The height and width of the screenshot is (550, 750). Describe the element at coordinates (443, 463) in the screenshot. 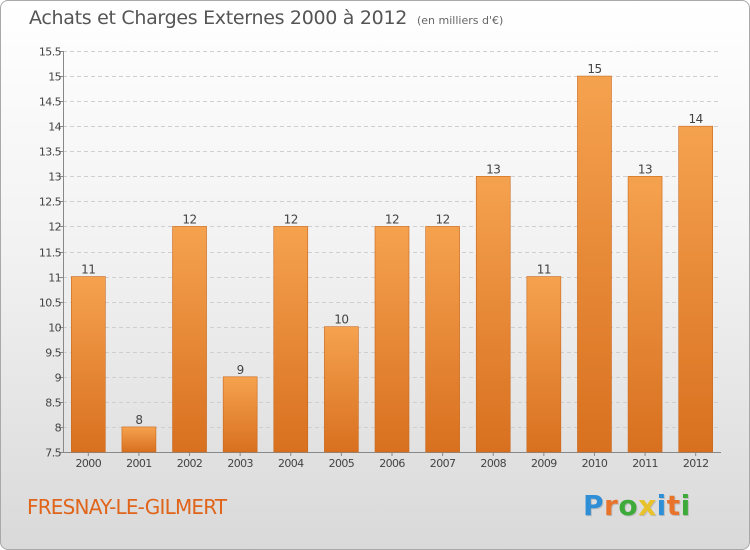

I see `x-tick-label: 2007` at that location.